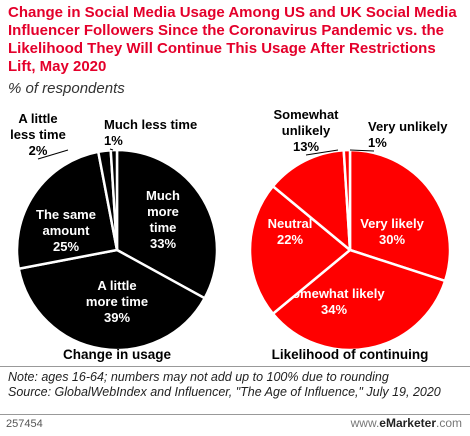 Image resolution: width=470 pixels, height=436 pixels. What do you see at coordinates (377, 142) in the screenshot?
I see `slice-value-very-unlikely: 1%` at bounding box center [377, 142].